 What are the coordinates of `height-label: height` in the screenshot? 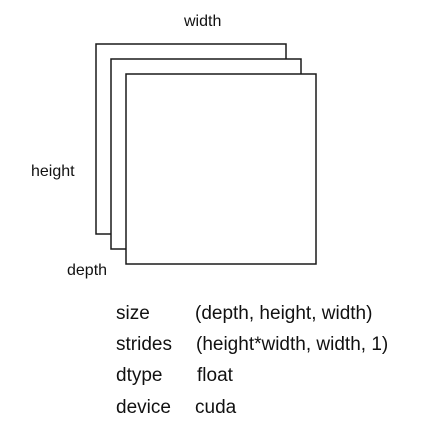 It's located at (53, 171).